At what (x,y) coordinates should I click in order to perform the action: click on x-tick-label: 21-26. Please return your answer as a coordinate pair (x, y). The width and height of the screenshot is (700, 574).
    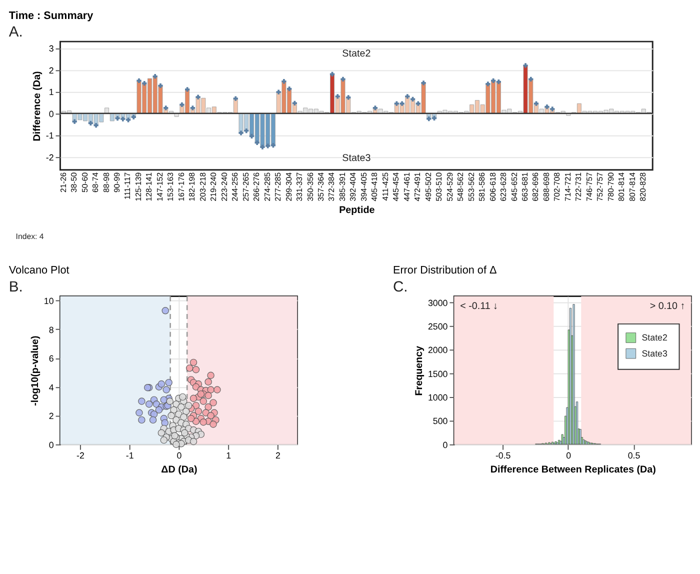
    Looking at the image, I should click on (63, 182).